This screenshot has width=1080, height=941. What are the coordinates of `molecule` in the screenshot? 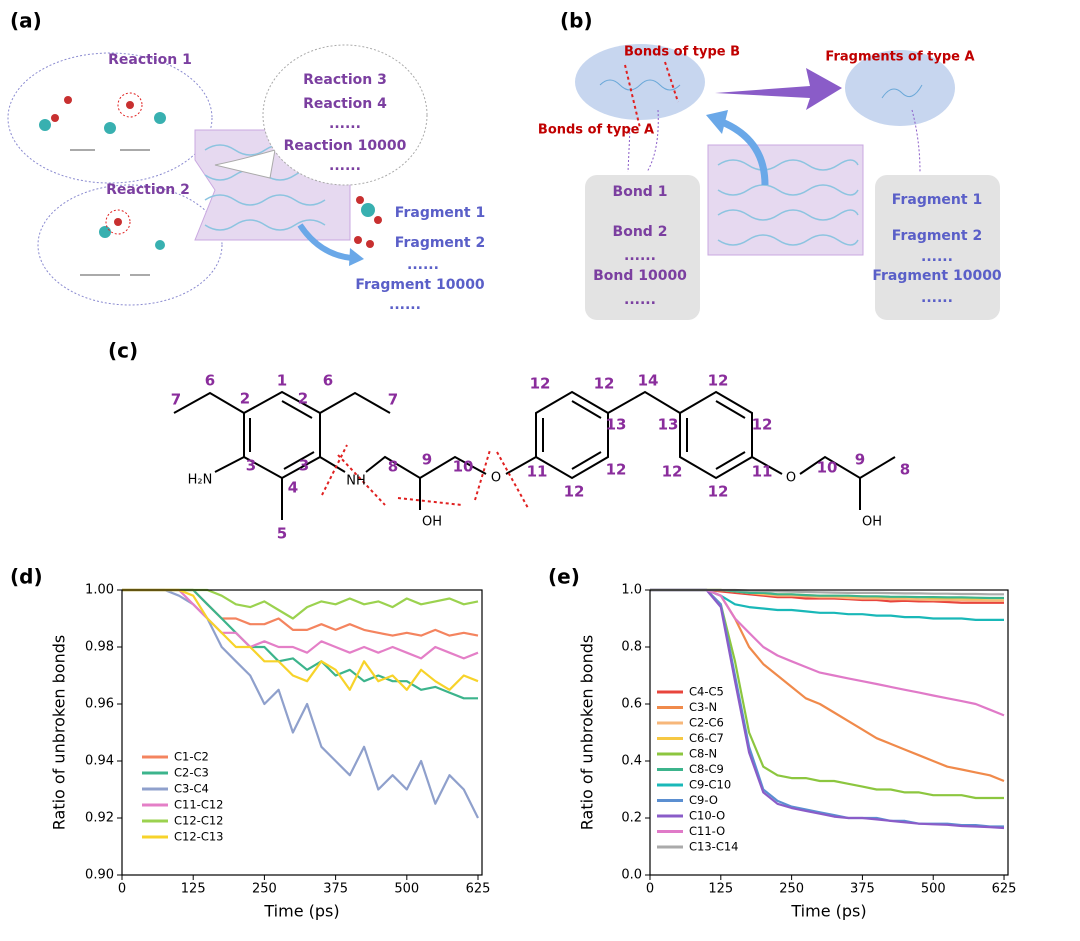 It's located at (534, 455).